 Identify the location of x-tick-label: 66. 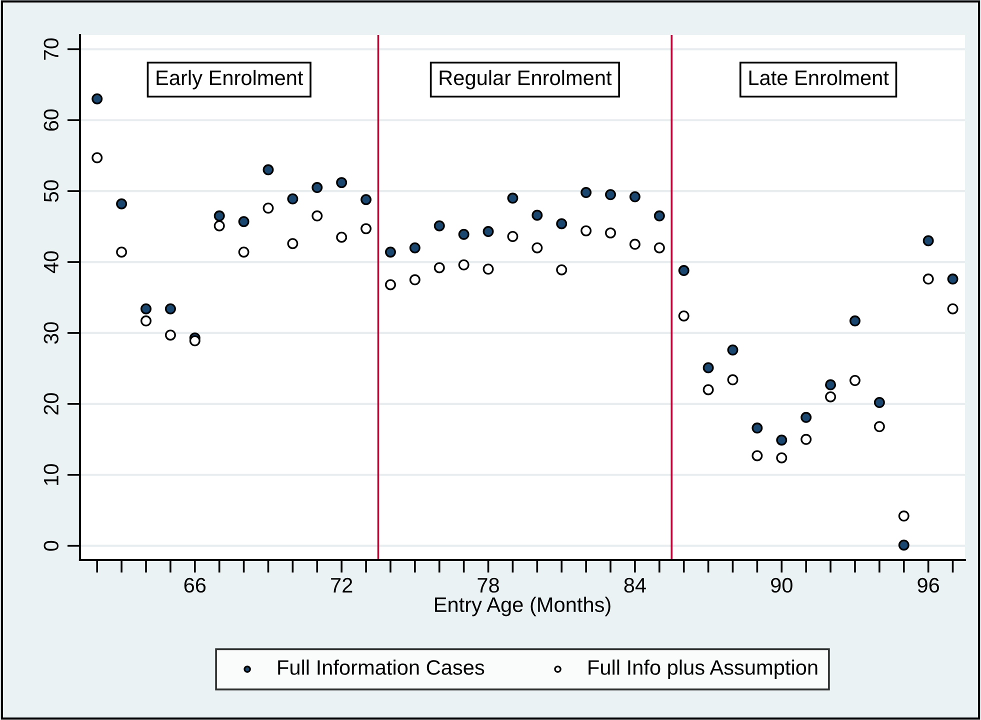
(195, 585).